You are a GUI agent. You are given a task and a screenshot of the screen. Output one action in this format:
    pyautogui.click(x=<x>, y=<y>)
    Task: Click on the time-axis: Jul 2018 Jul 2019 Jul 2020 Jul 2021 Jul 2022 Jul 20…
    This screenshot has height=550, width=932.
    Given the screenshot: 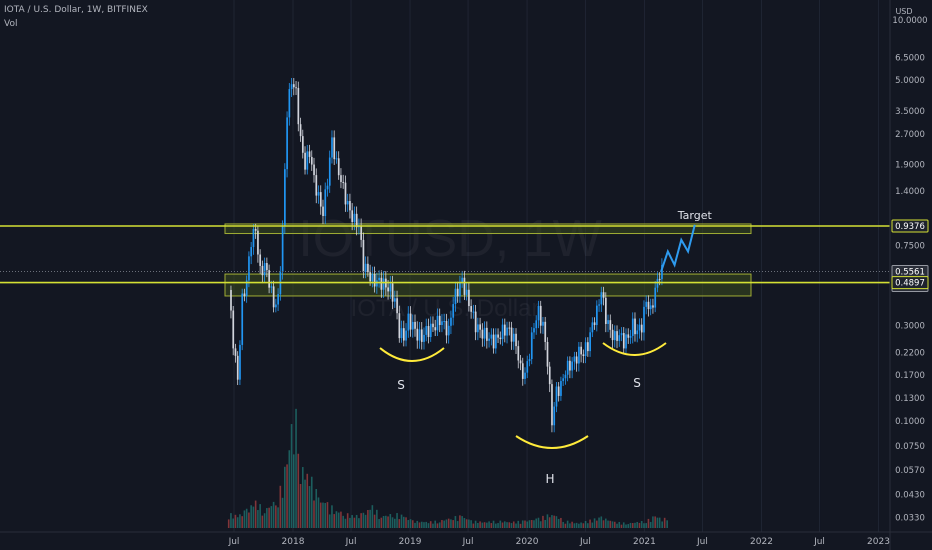 What is the action you would take?
    pyautogui.click(x=466, y=539)
    